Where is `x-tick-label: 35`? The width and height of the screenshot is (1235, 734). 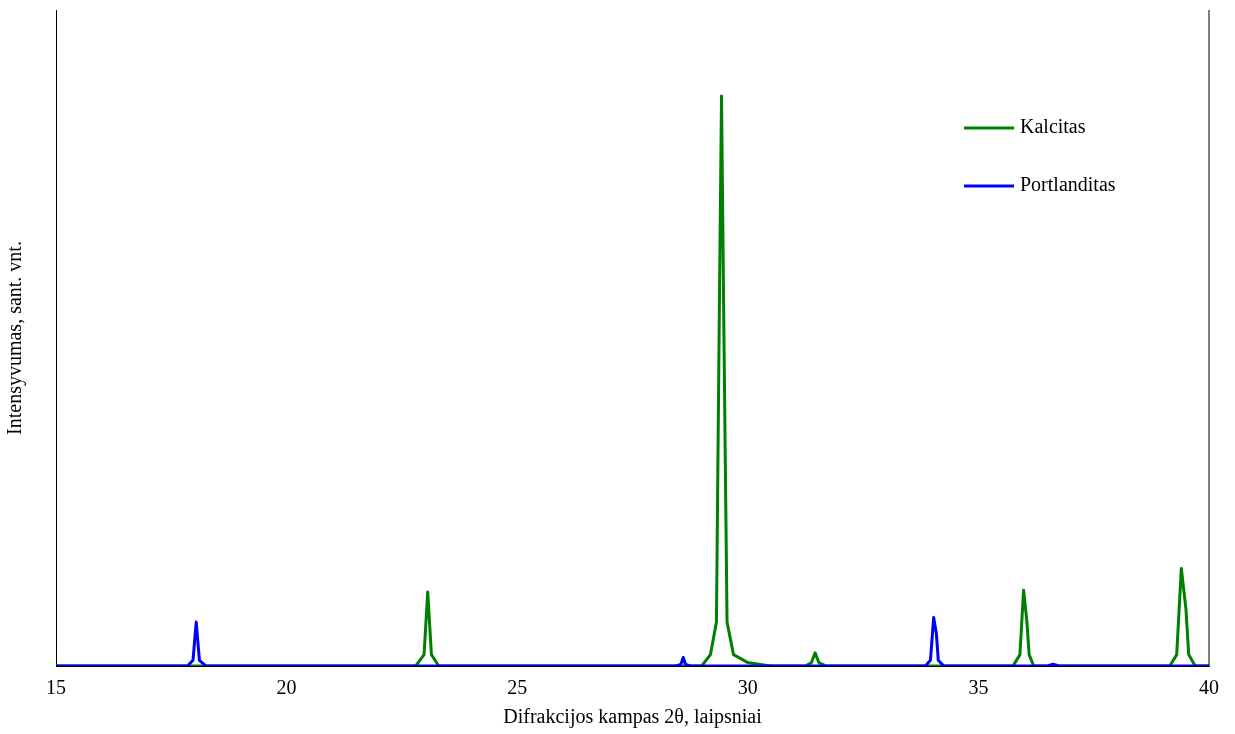 x-tick-label: 35 is located at coordinates (978, 687).